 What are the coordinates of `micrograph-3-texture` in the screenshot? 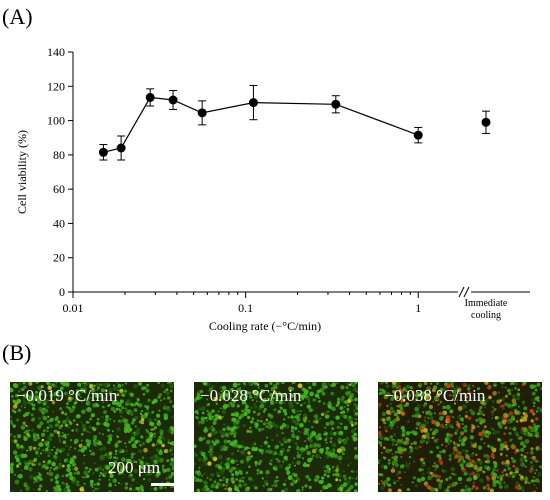 It's located at (460, 437).